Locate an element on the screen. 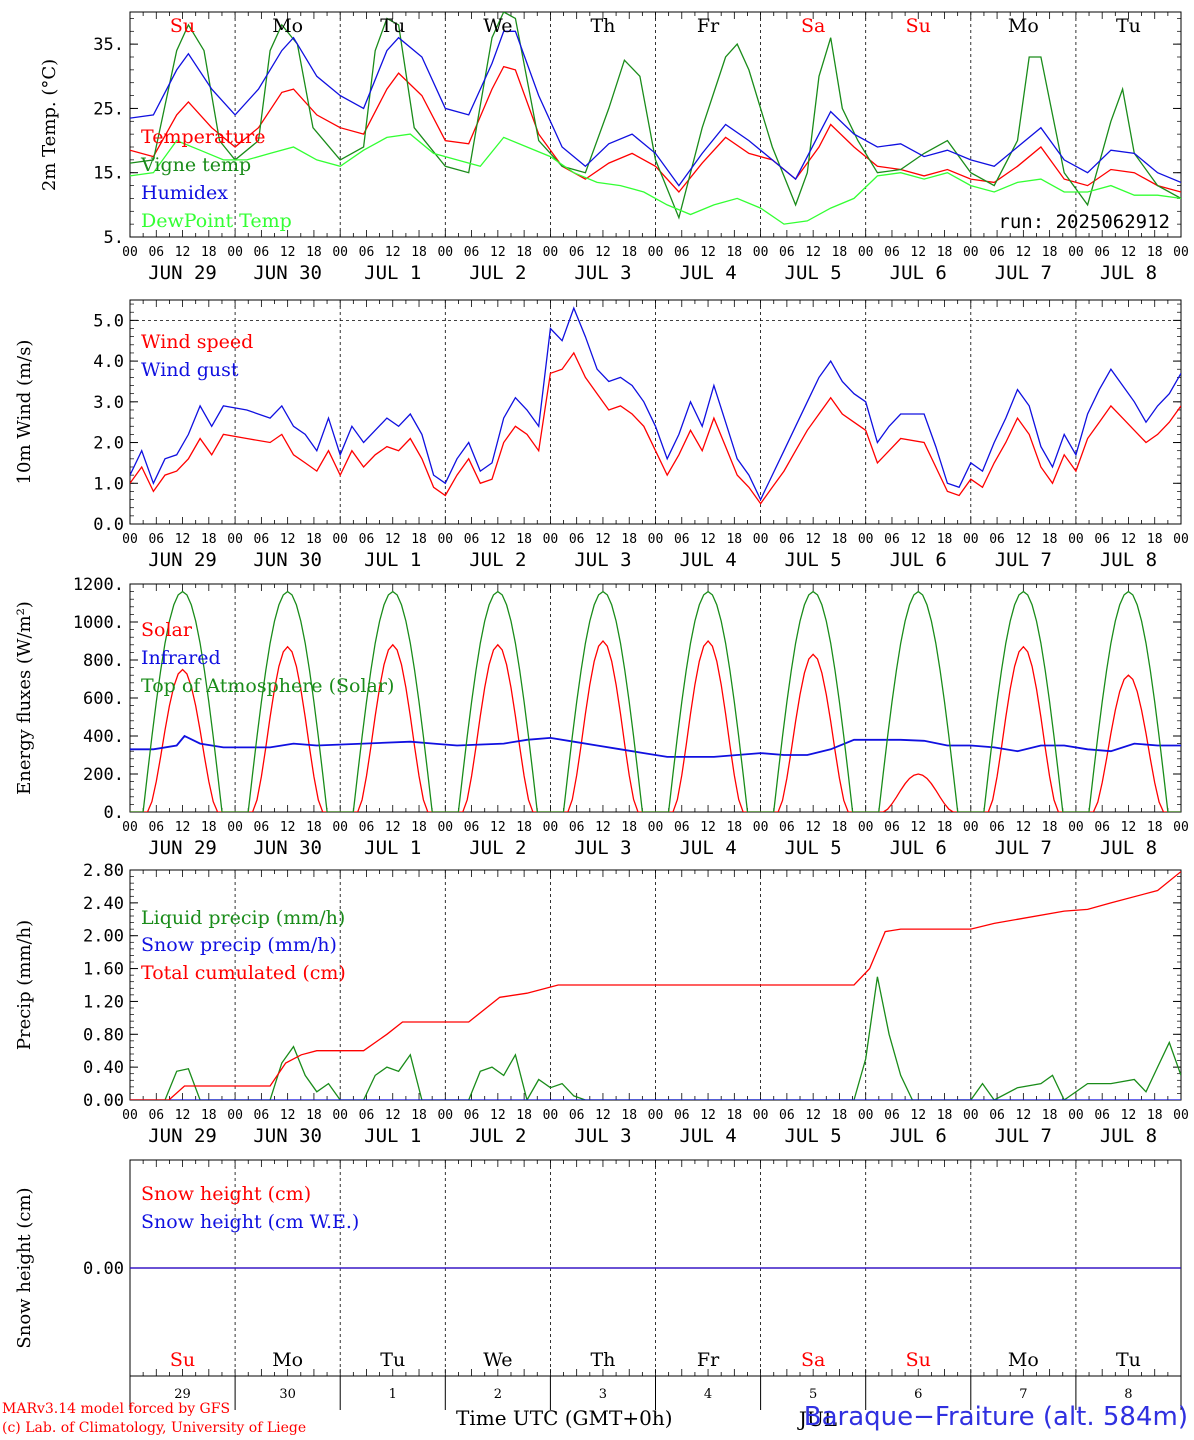 Image resolution: width=1194 pixels, height=1440 pixels. run-label: run: 2025062912 is located at coordinates (1084, 222).